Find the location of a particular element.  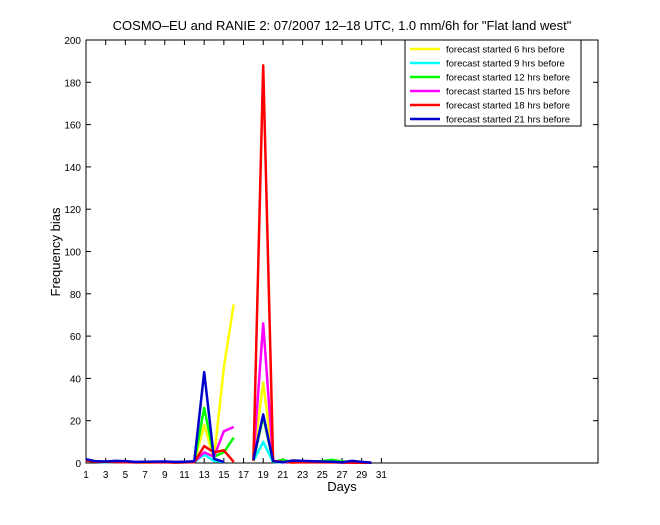

legend-entry: forecast started 6 hrs before is located at coordinates (505, 50).